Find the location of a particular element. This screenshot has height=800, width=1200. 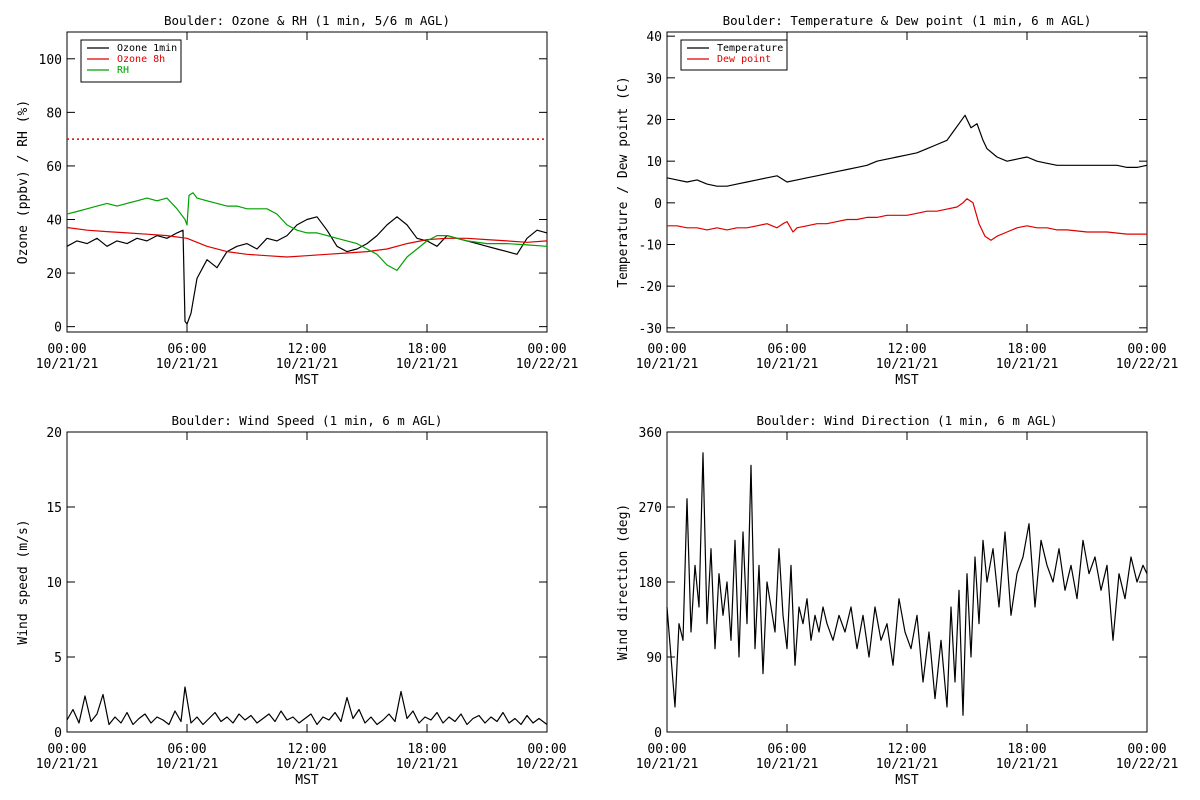

y-tick-label: 360 is located at coordinates (650, 433).